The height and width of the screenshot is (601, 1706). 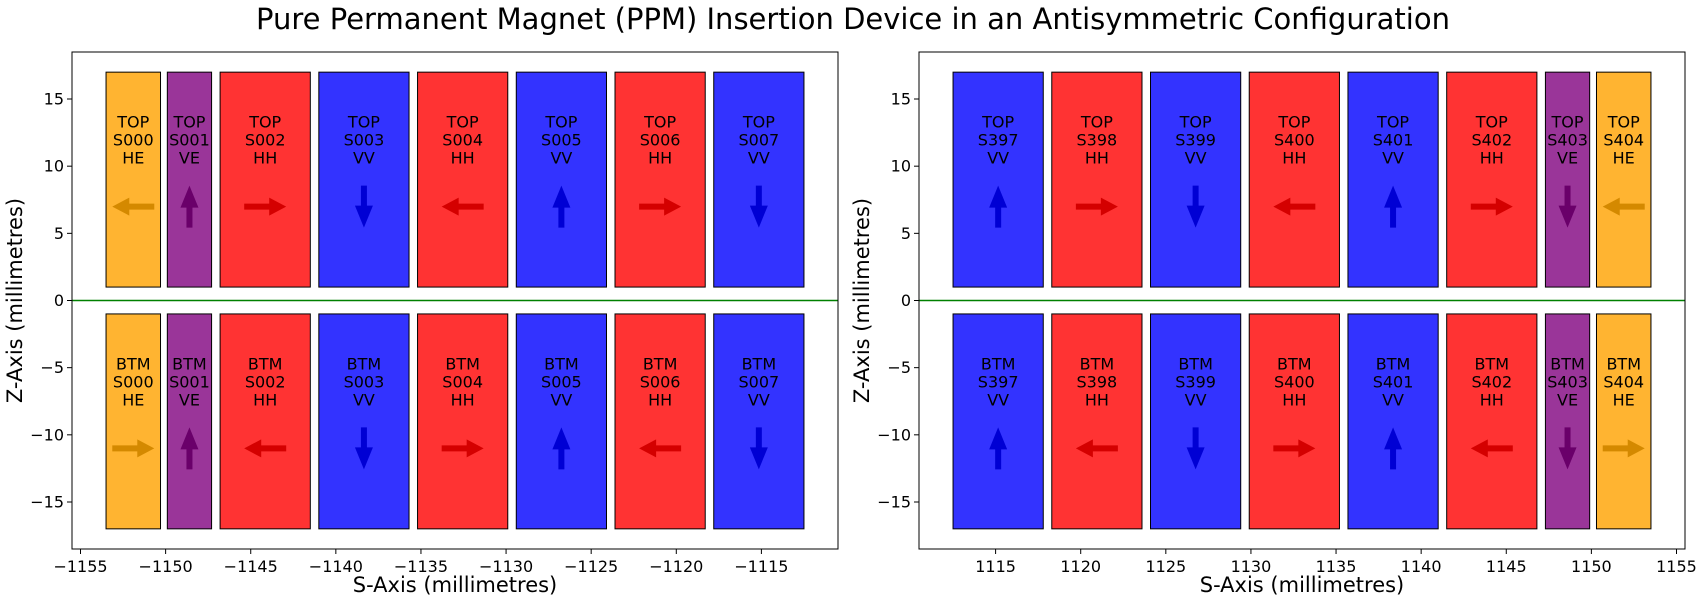 What do you see at coordinates (1567, 140) in the screenshot?
I see `magnet-label-id: S403` at bounding box center [1567, 140].